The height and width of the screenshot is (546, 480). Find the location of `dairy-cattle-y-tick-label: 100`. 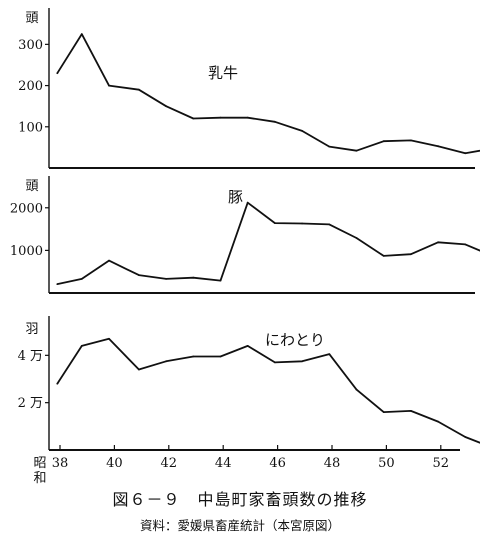

dairy-cattle-y-tick-label: 100 is located at coordinates (30, 127).